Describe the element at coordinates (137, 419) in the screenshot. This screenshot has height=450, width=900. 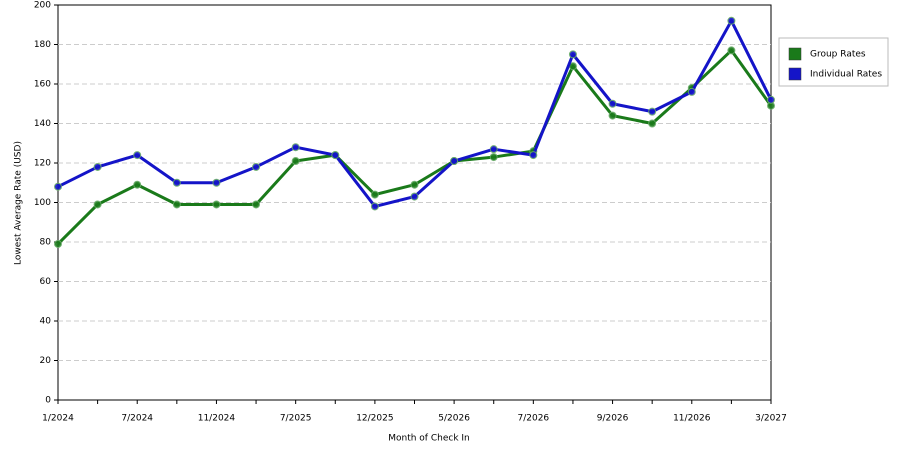
I see `x-tick-label: 7/2024` at that location.